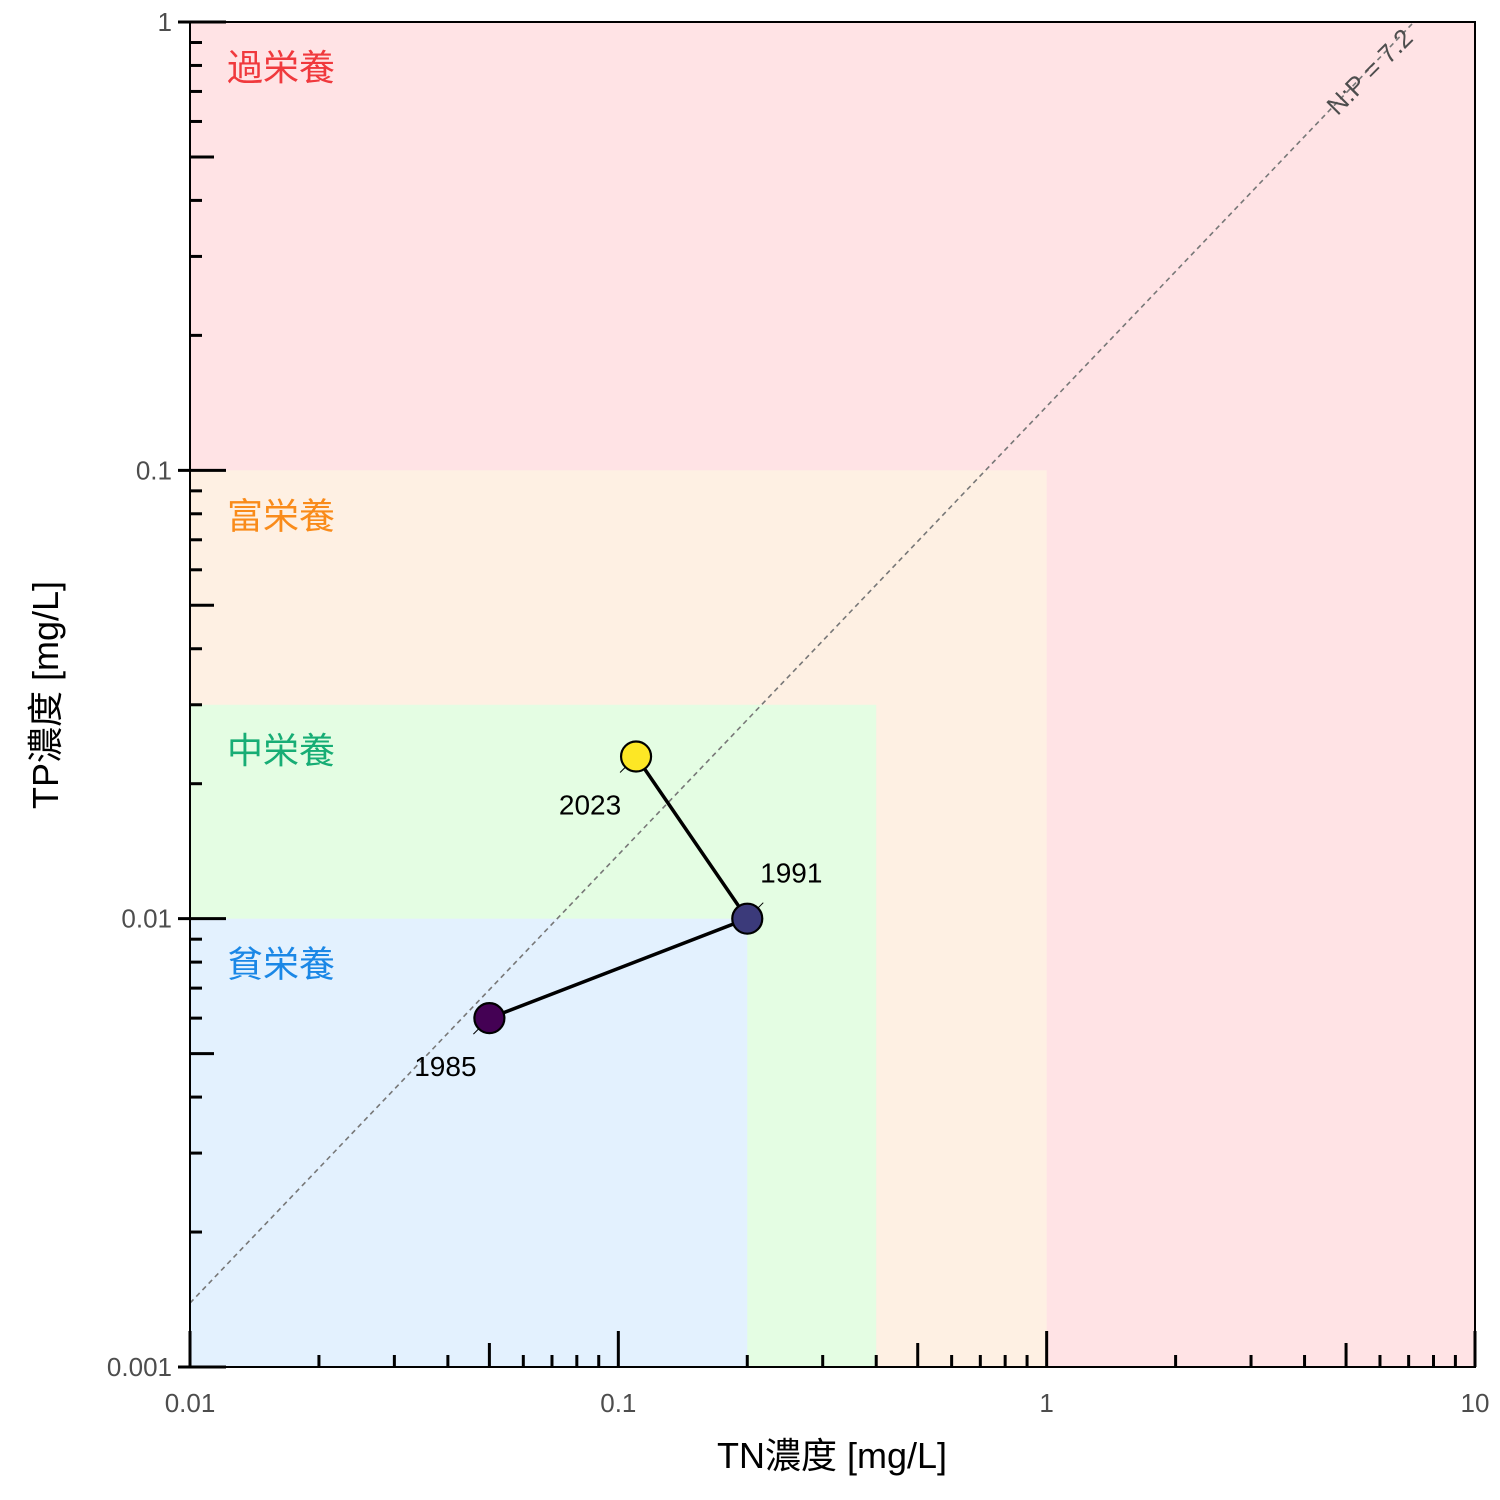 The image size is (1500, 1500). I want to click on point-1991, so click(747, 918).